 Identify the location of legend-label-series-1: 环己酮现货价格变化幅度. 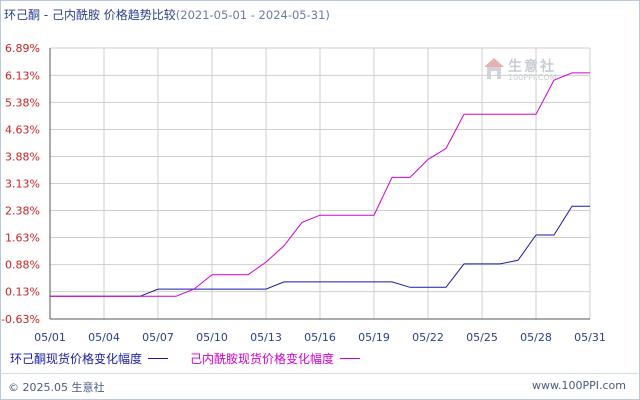
(76, 359).